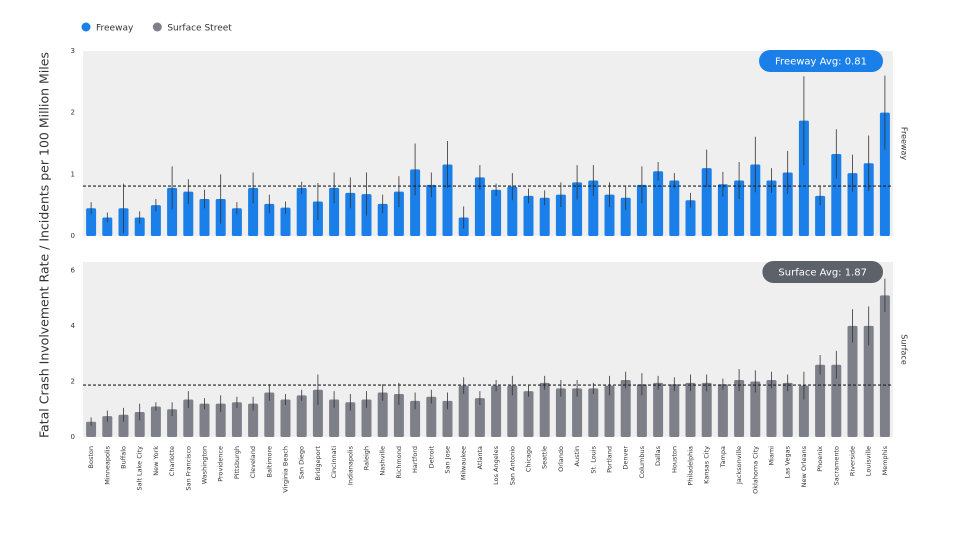  Describe the element at coordinates (869, 461) in the screenshot. I see `x-tick-label: Louisville` at that location.